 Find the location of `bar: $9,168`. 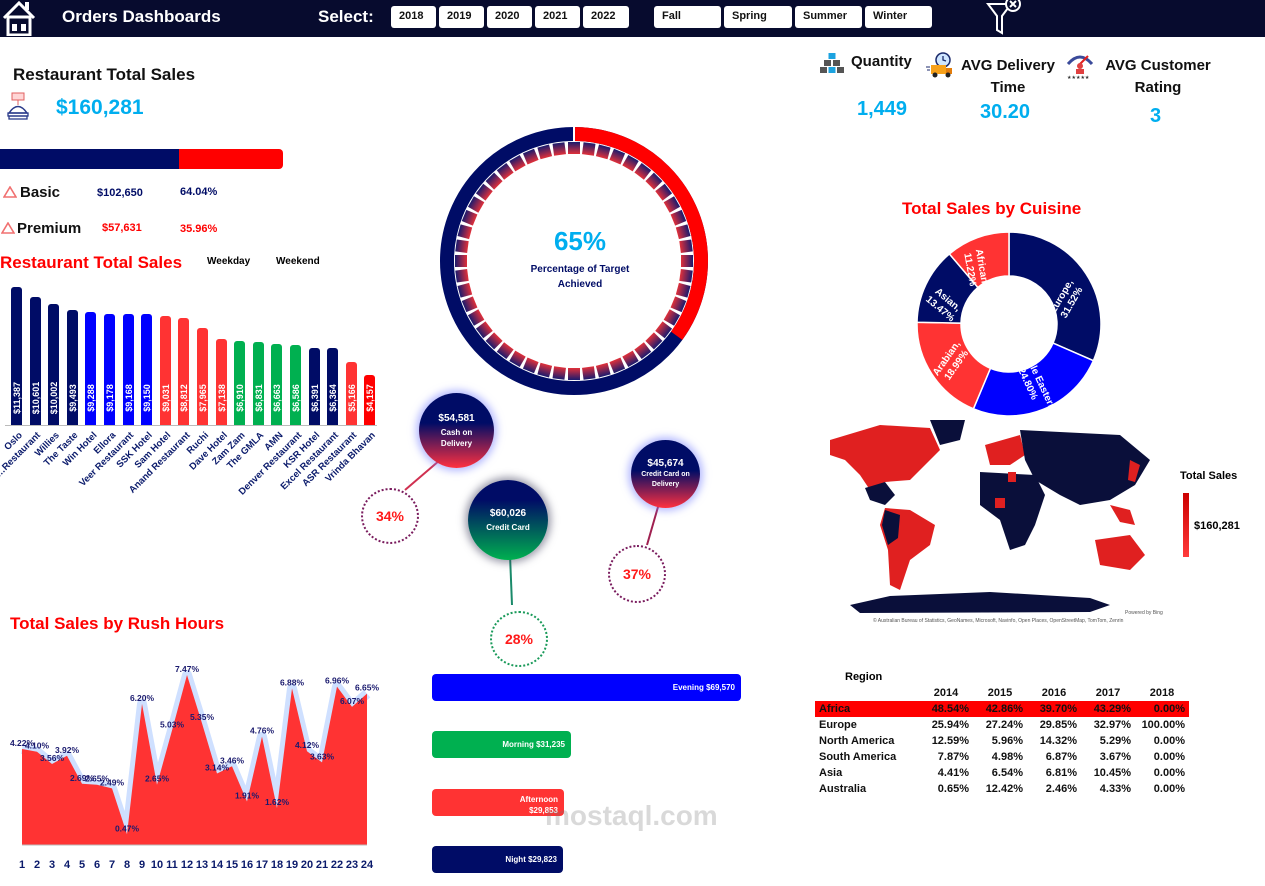

bar: $9,168 is located at coordinates (128, 369).